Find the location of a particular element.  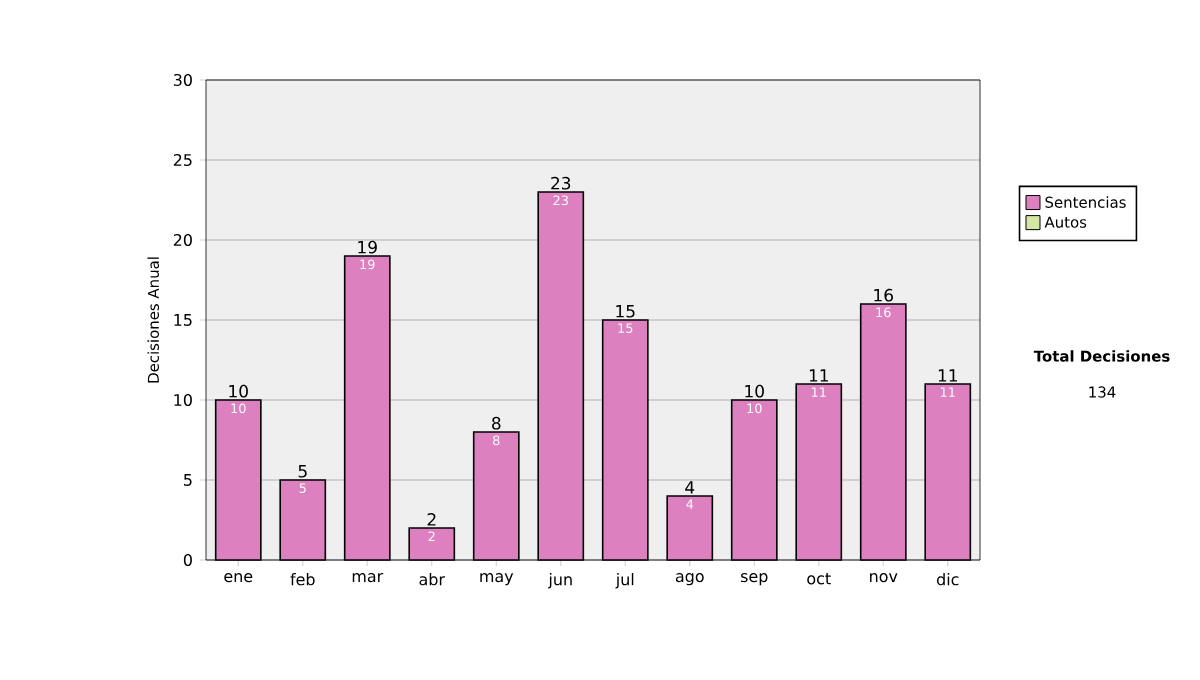

total-label: 5 is located at coordinates (302, 471).